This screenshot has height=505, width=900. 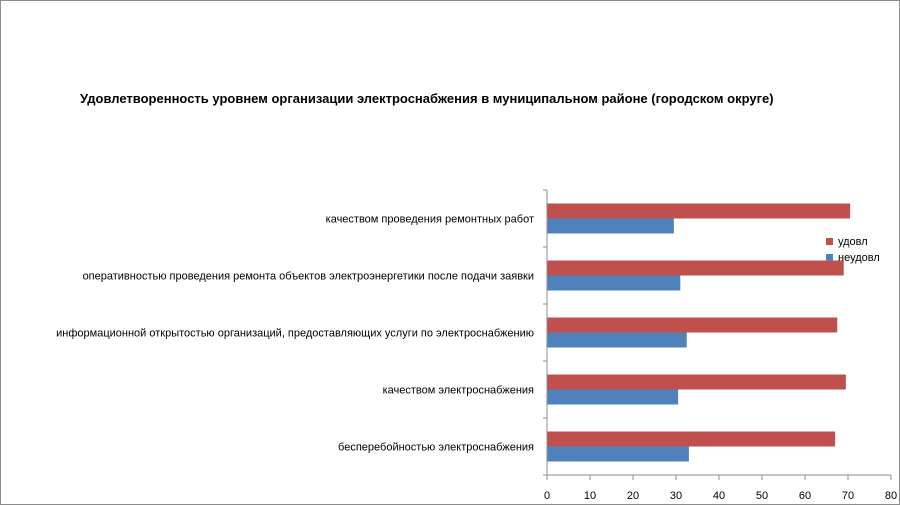 What do you see at coordinates (829, 241) in the screenshot?
I see `legend-swatch-удовл` at bounding box center [829, 241].